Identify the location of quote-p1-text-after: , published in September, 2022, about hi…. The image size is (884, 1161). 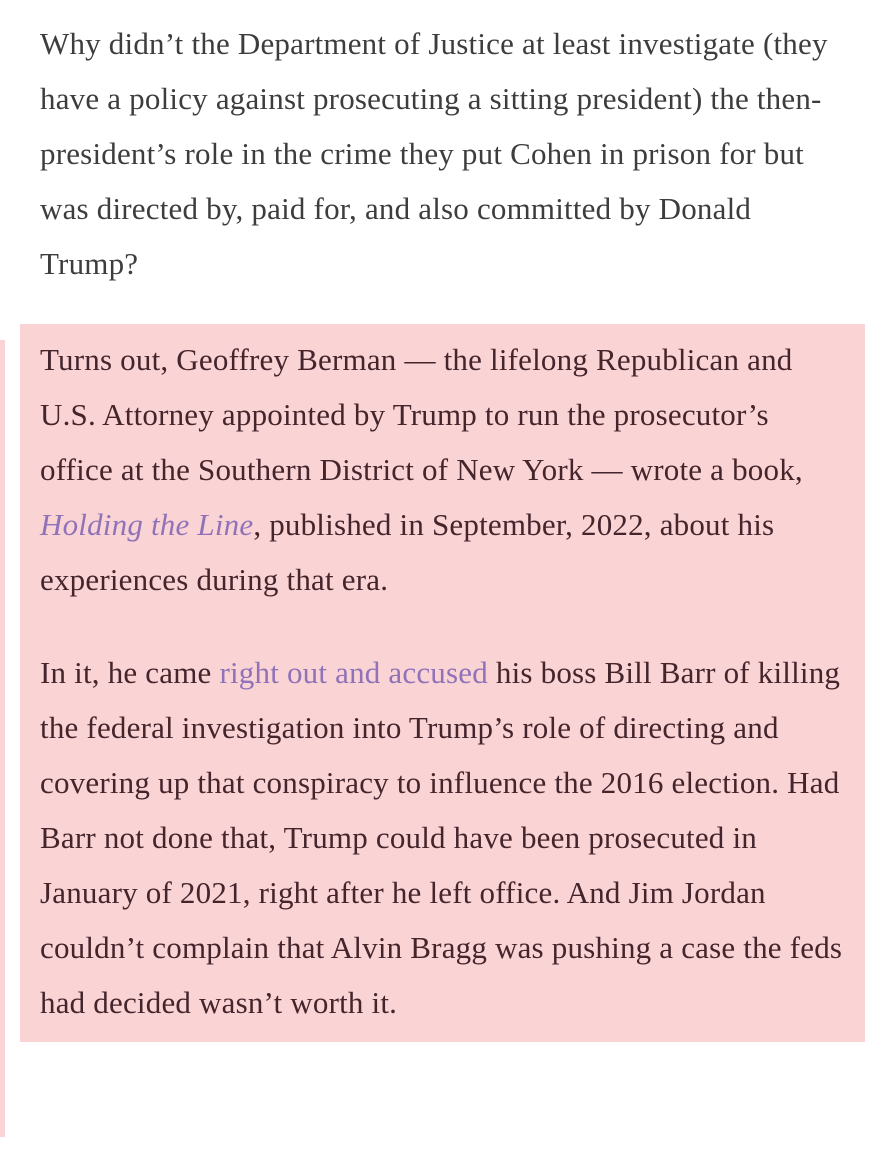
(407, 552).